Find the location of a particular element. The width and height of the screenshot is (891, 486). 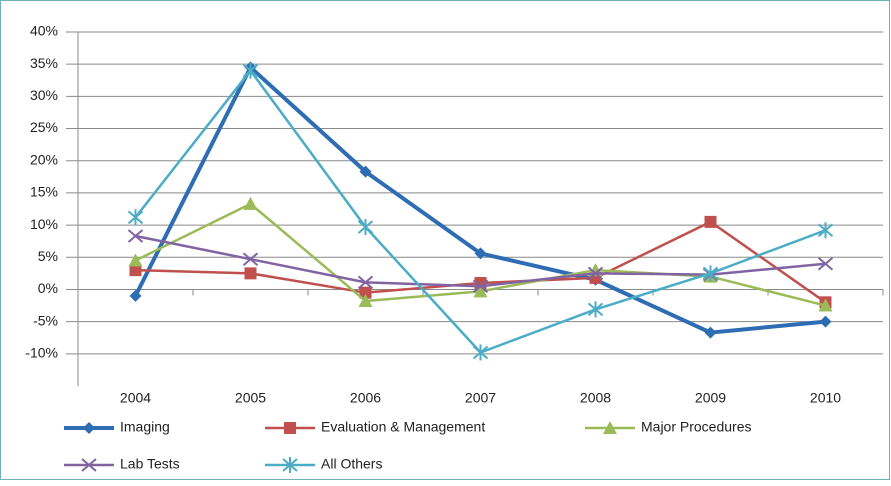

y-tick-label: 10% is located at coordinates (44, 224).